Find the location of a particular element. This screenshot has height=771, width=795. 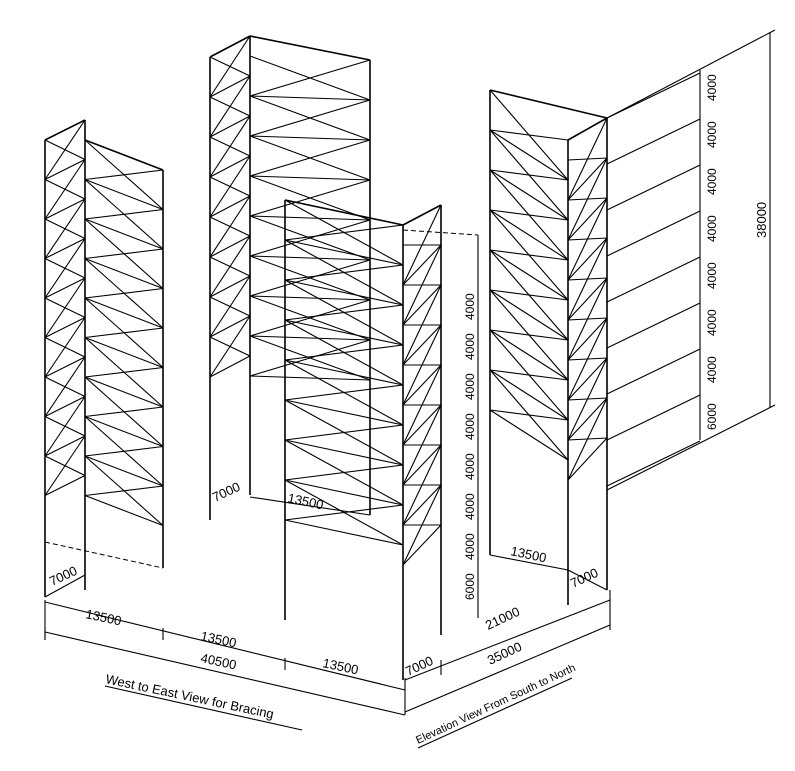

center-tower-frame is located at coordinates (363, 439).